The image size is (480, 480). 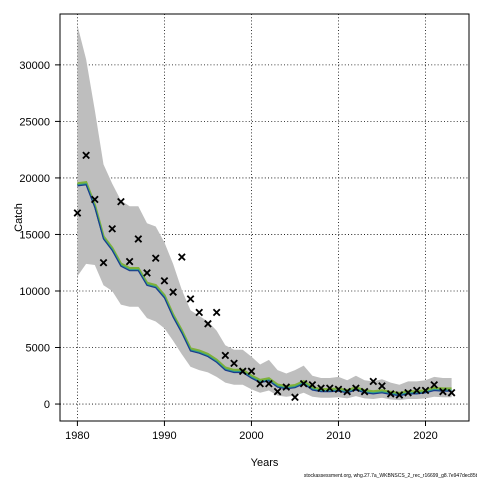 I want to click on y-axis: 0 5000 10000 15000 20000 25000 30000, so click(x=39, y=235).